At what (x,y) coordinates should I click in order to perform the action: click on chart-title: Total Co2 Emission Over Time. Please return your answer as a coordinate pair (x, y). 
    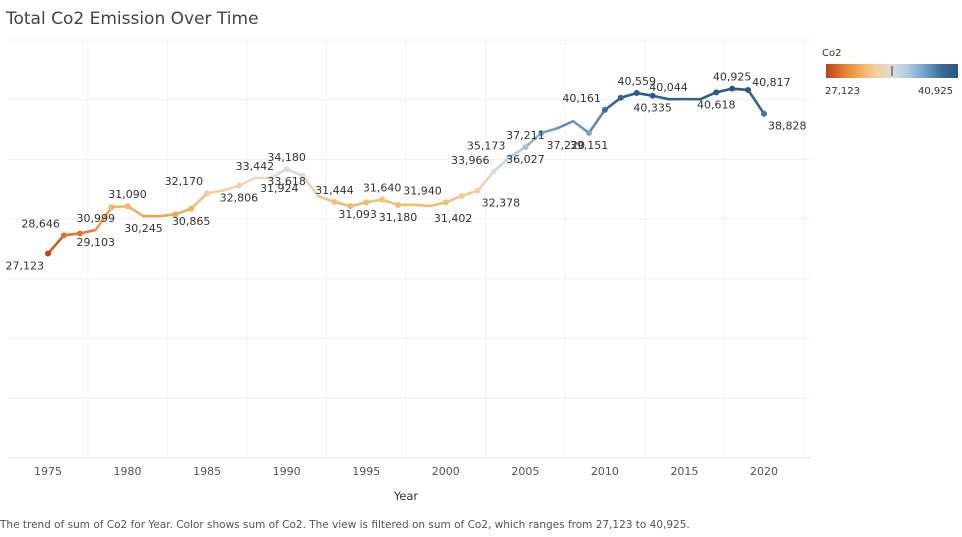
    Looking at the image, I should click on (132, 19).